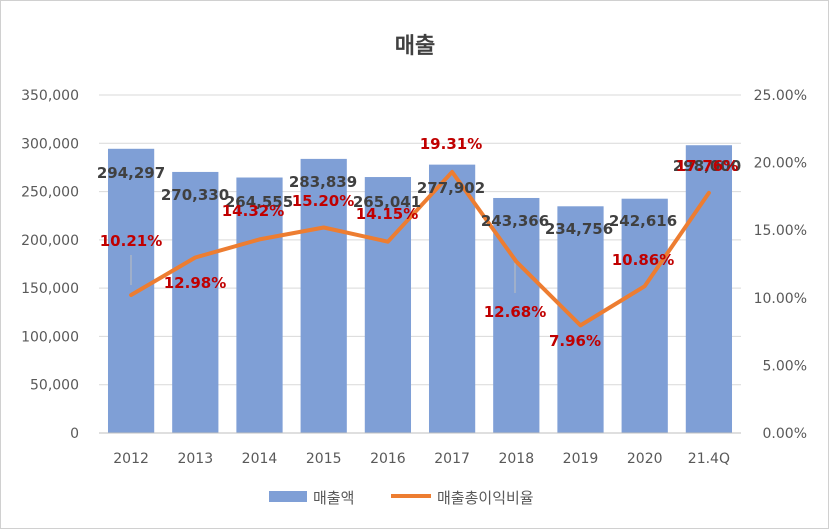 The image size is (829, 529). Describe the element at coordinates (388, 459) in the screenshot. I see `x-tick-label: 2016` at that location.